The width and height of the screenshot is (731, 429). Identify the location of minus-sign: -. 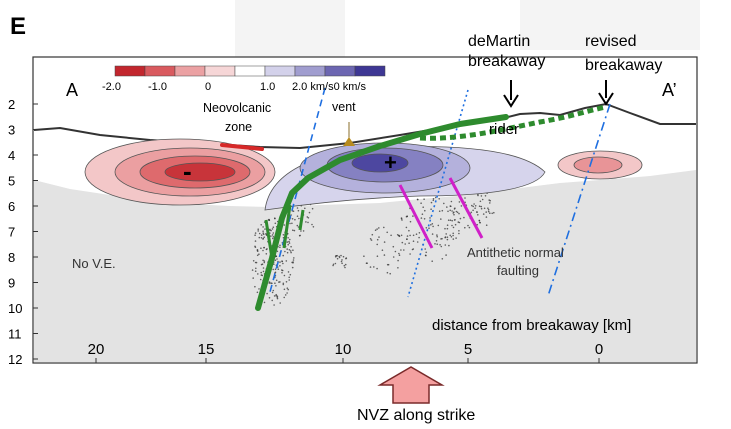
(187, 171).